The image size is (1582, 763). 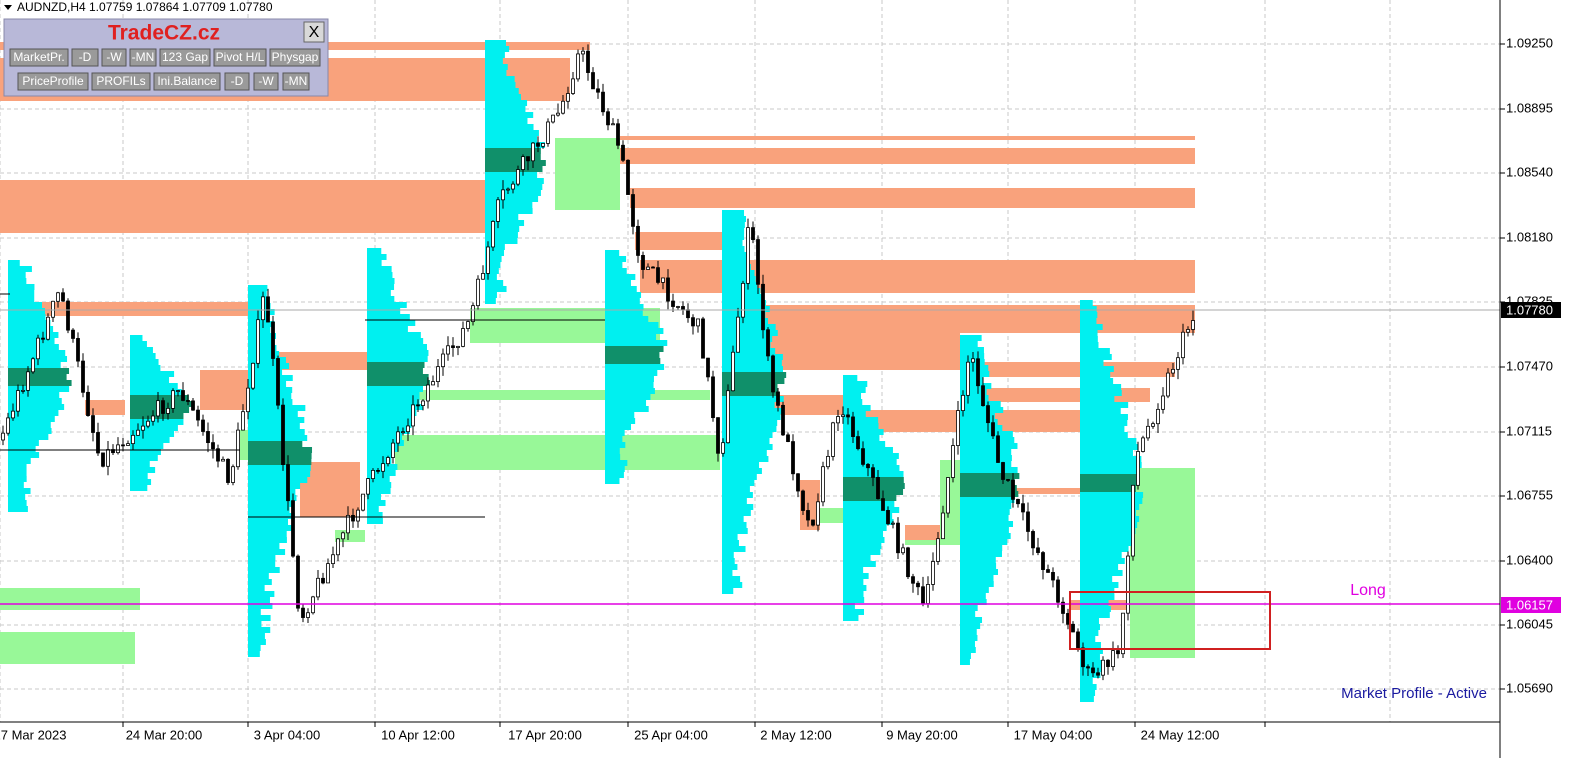 What do you see at coordinates (1414, 693) in the screenshot?
I see `status-label: Market Profile - Active` at bounding box center [1414, 693].